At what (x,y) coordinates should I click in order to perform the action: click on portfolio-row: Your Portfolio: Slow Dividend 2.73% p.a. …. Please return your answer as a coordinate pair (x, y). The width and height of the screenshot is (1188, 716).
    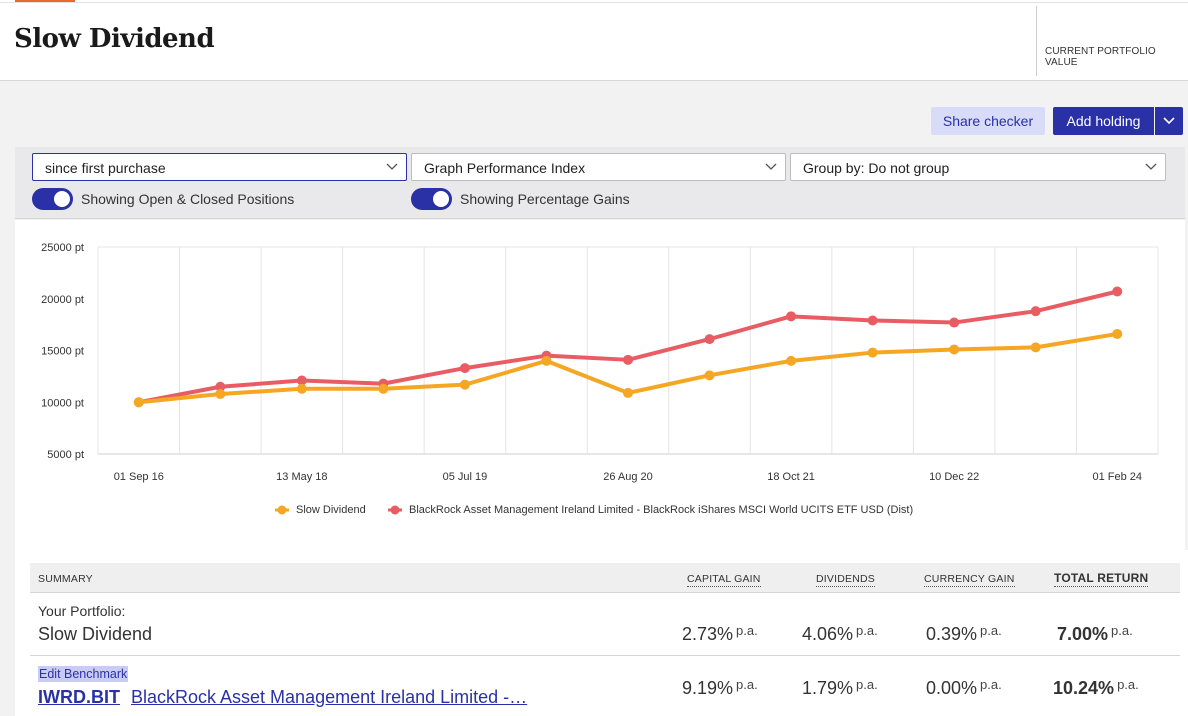
    Looking at the image, I should click on (605, 624).